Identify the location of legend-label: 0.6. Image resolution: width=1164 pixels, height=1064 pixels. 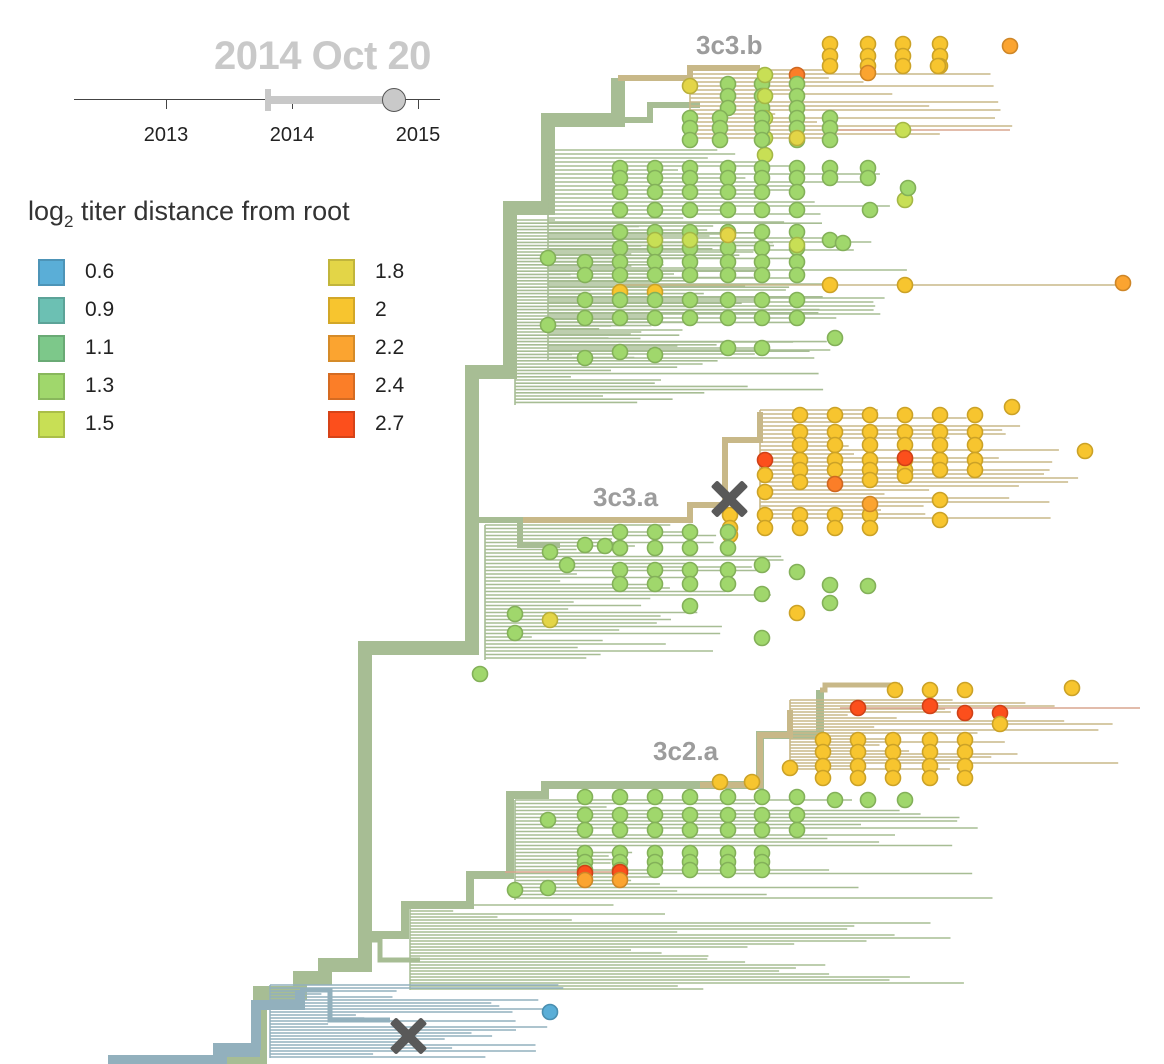
(100, 271).